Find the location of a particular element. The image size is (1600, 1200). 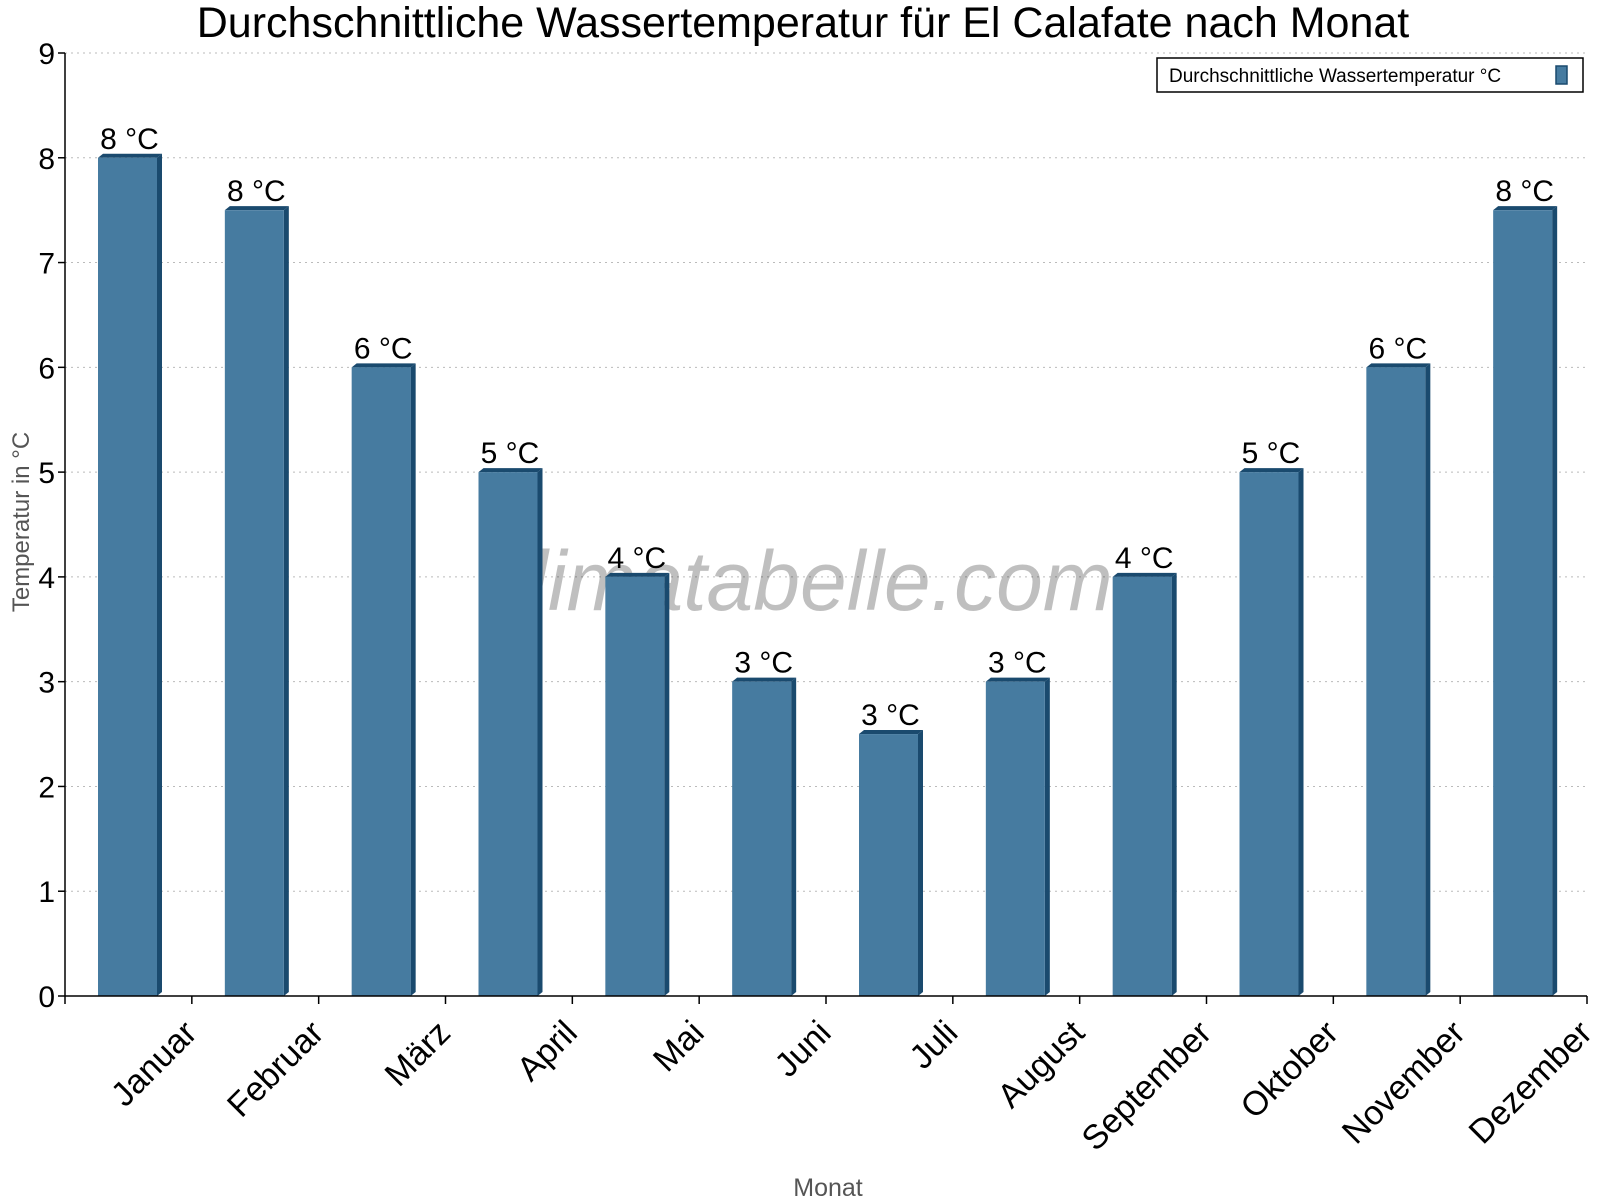

y-tick-label: 3 is located at coordinates (46, 683).